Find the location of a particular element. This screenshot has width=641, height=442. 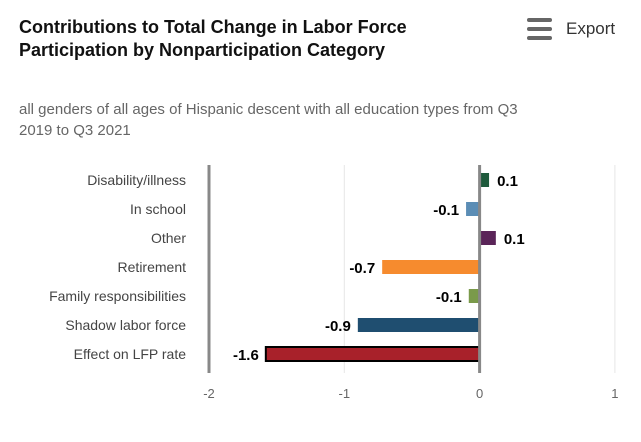

x-tick-label: 1 is located at coordinates (614, 393).